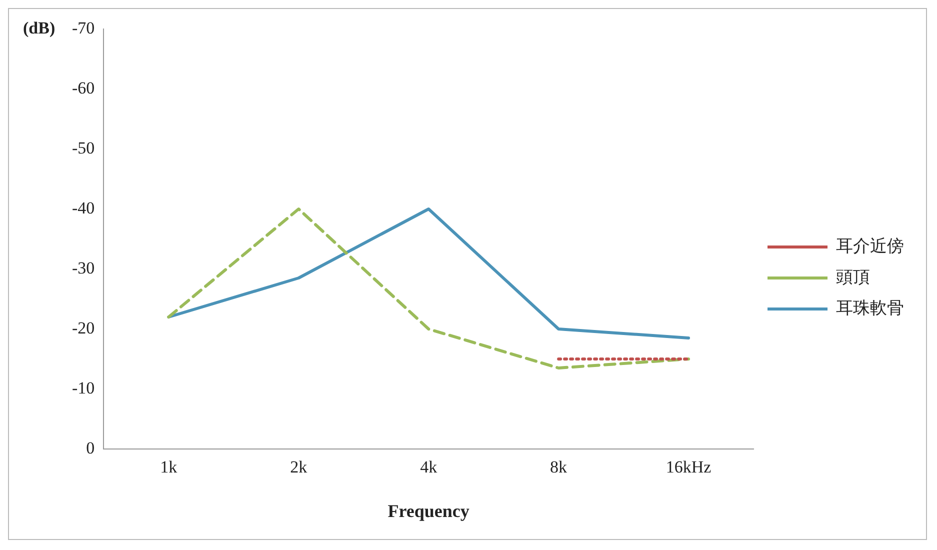 The height and width of the screenshot is (550, 937). What do you see at coordinates (83, 388) in the screenshot?
I see `y-tick-label: -10` at bounding box center [83, 388].